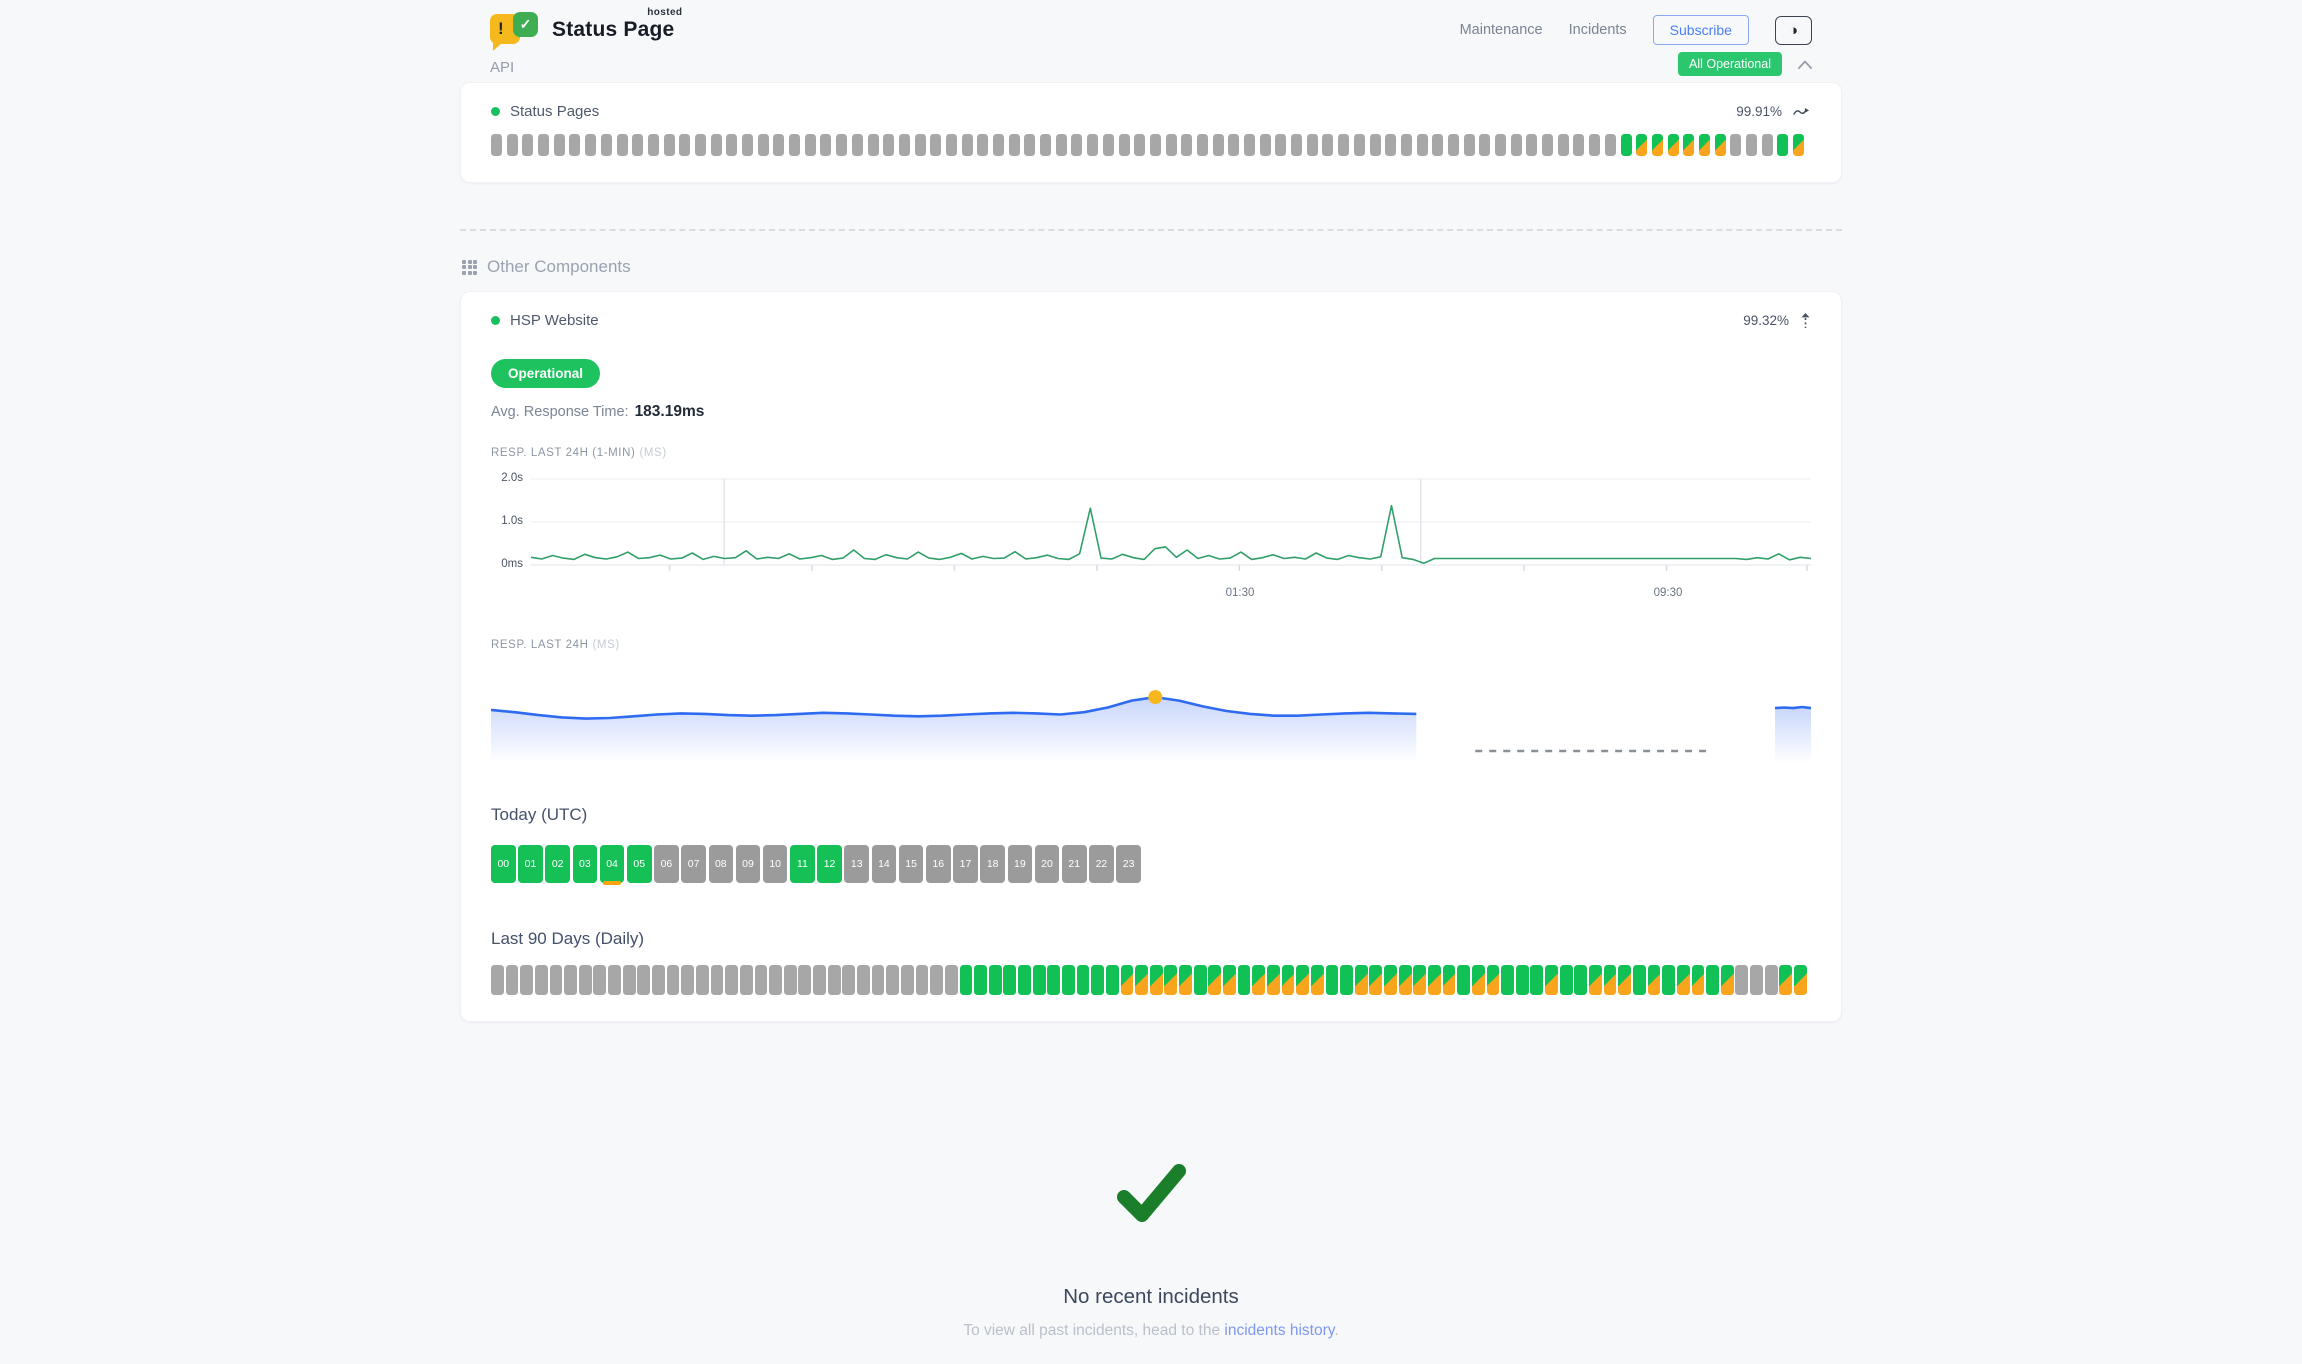 Image resolution: width=2302 pixels, height=1364 pixels. Describe the element at coordinates (1802, 111) in the screenshot. I see `trend-wave-icon` at that location.